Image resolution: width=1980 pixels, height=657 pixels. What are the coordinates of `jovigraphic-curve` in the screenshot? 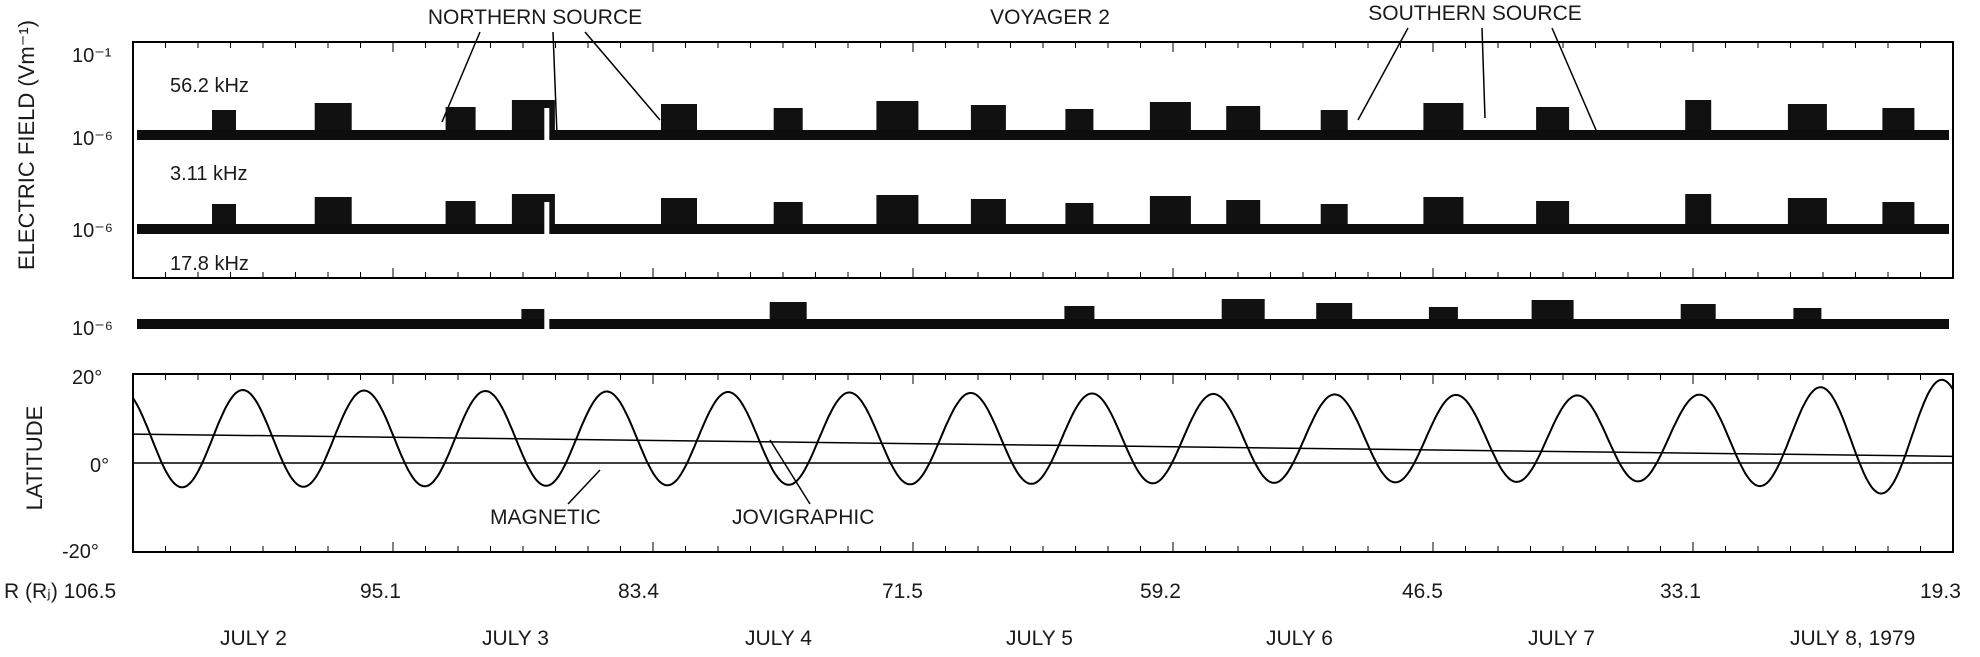 It's located at (1043, 445).